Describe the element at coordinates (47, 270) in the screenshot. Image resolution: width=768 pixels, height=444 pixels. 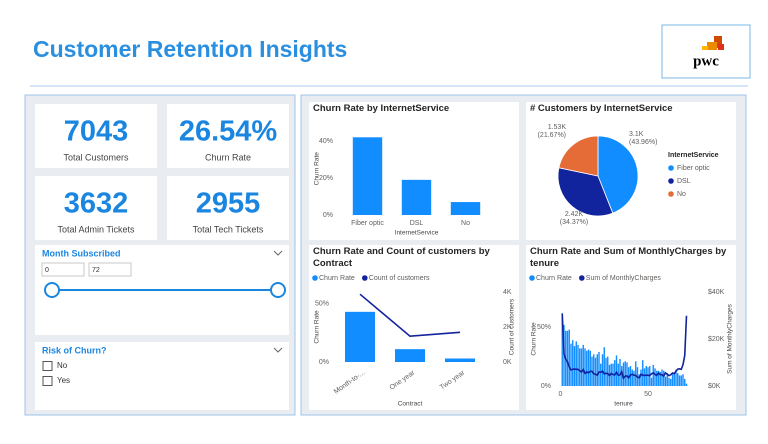
I see `range-min: 0` at that location.